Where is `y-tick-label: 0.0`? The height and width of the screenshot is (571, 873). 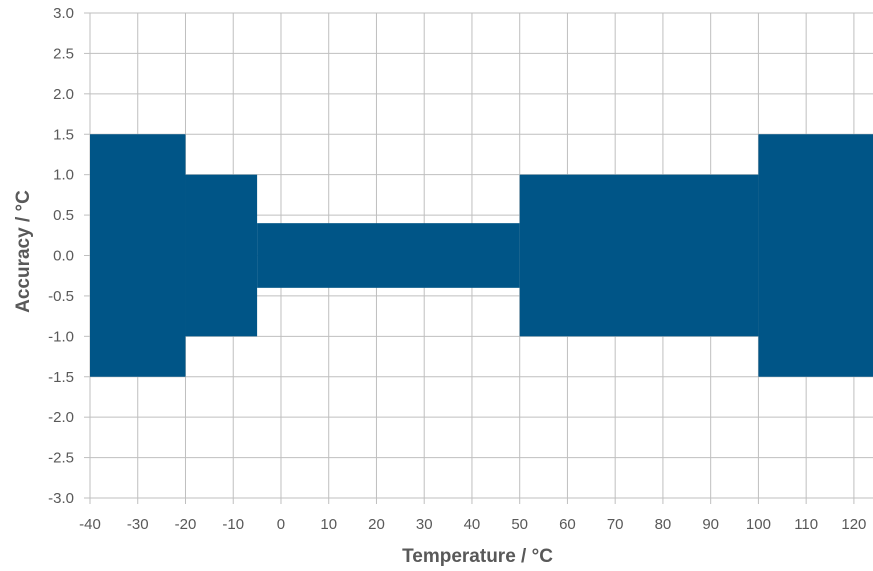 y-tick-label: 0.0 is located at coordinates (63, 256).